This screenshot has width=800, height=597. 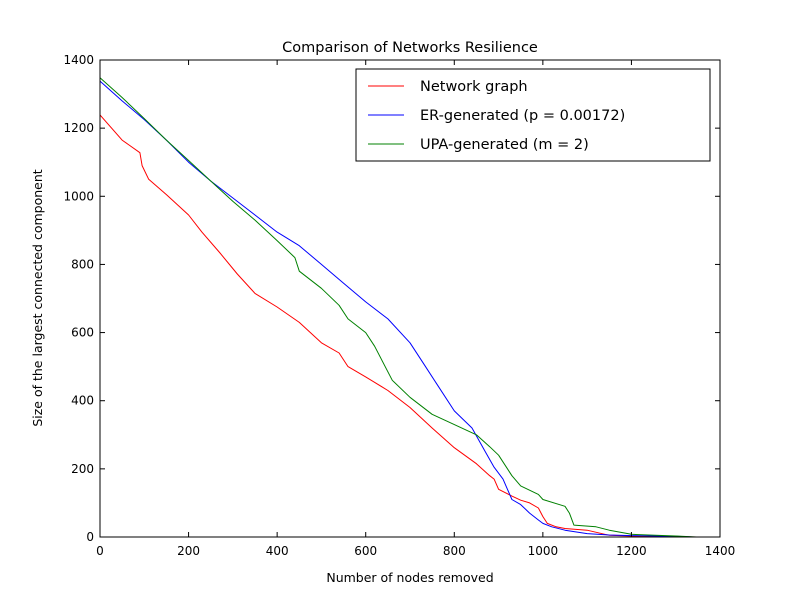 I want to click on y-axis-label: Size of the largest connected component, so click(x=37, y=297).